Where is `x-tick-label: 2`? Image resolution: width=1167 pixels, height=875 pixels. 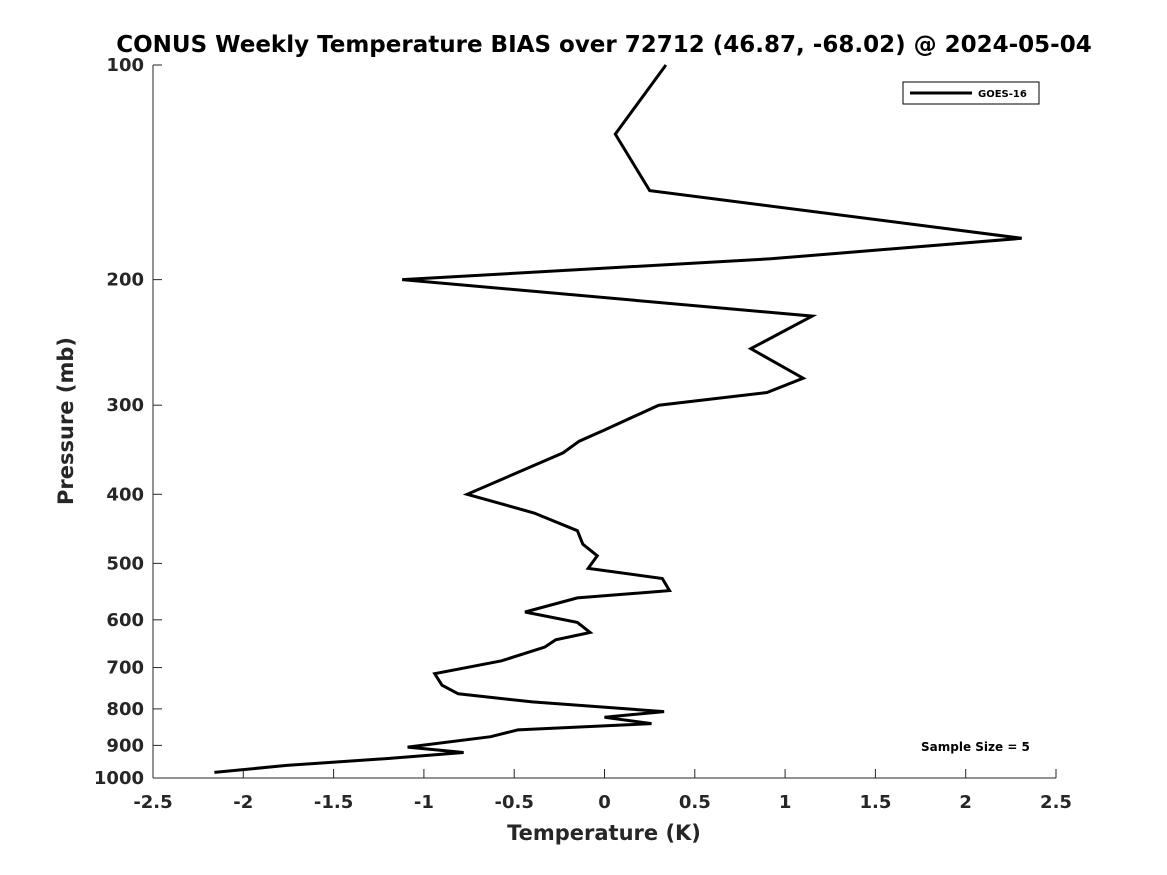 x-tick-label: 2 is located at coordinates (965, 802).